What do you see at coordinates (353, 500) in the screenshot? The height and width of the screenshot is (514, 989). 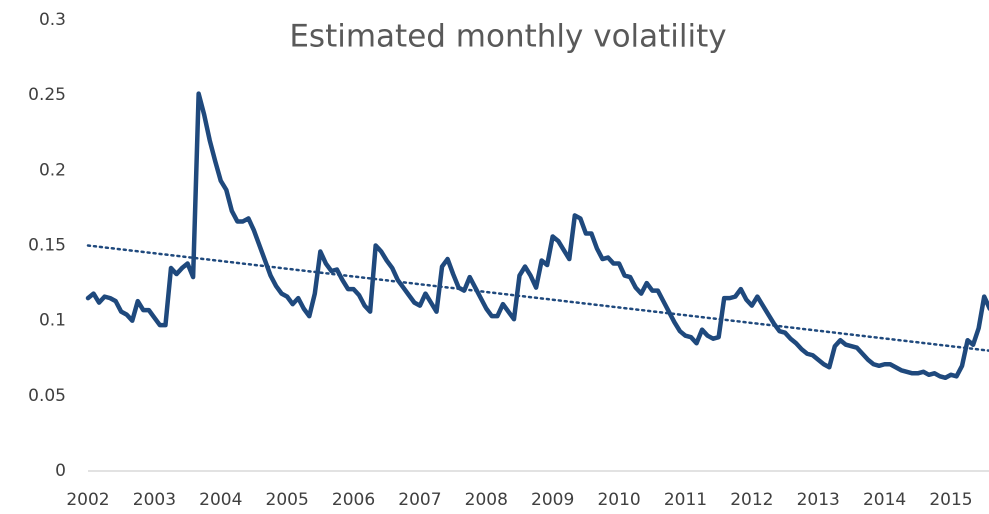 I see `x-tick-label: 2006` at bounding box center [353, 500].